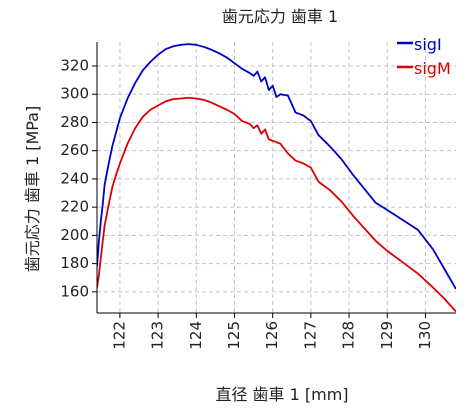 This screenshot has height=413, width=472. Describe the element at coordinates (74, 122) in the screenshot. I see `y-tick-label: 280` at that location.